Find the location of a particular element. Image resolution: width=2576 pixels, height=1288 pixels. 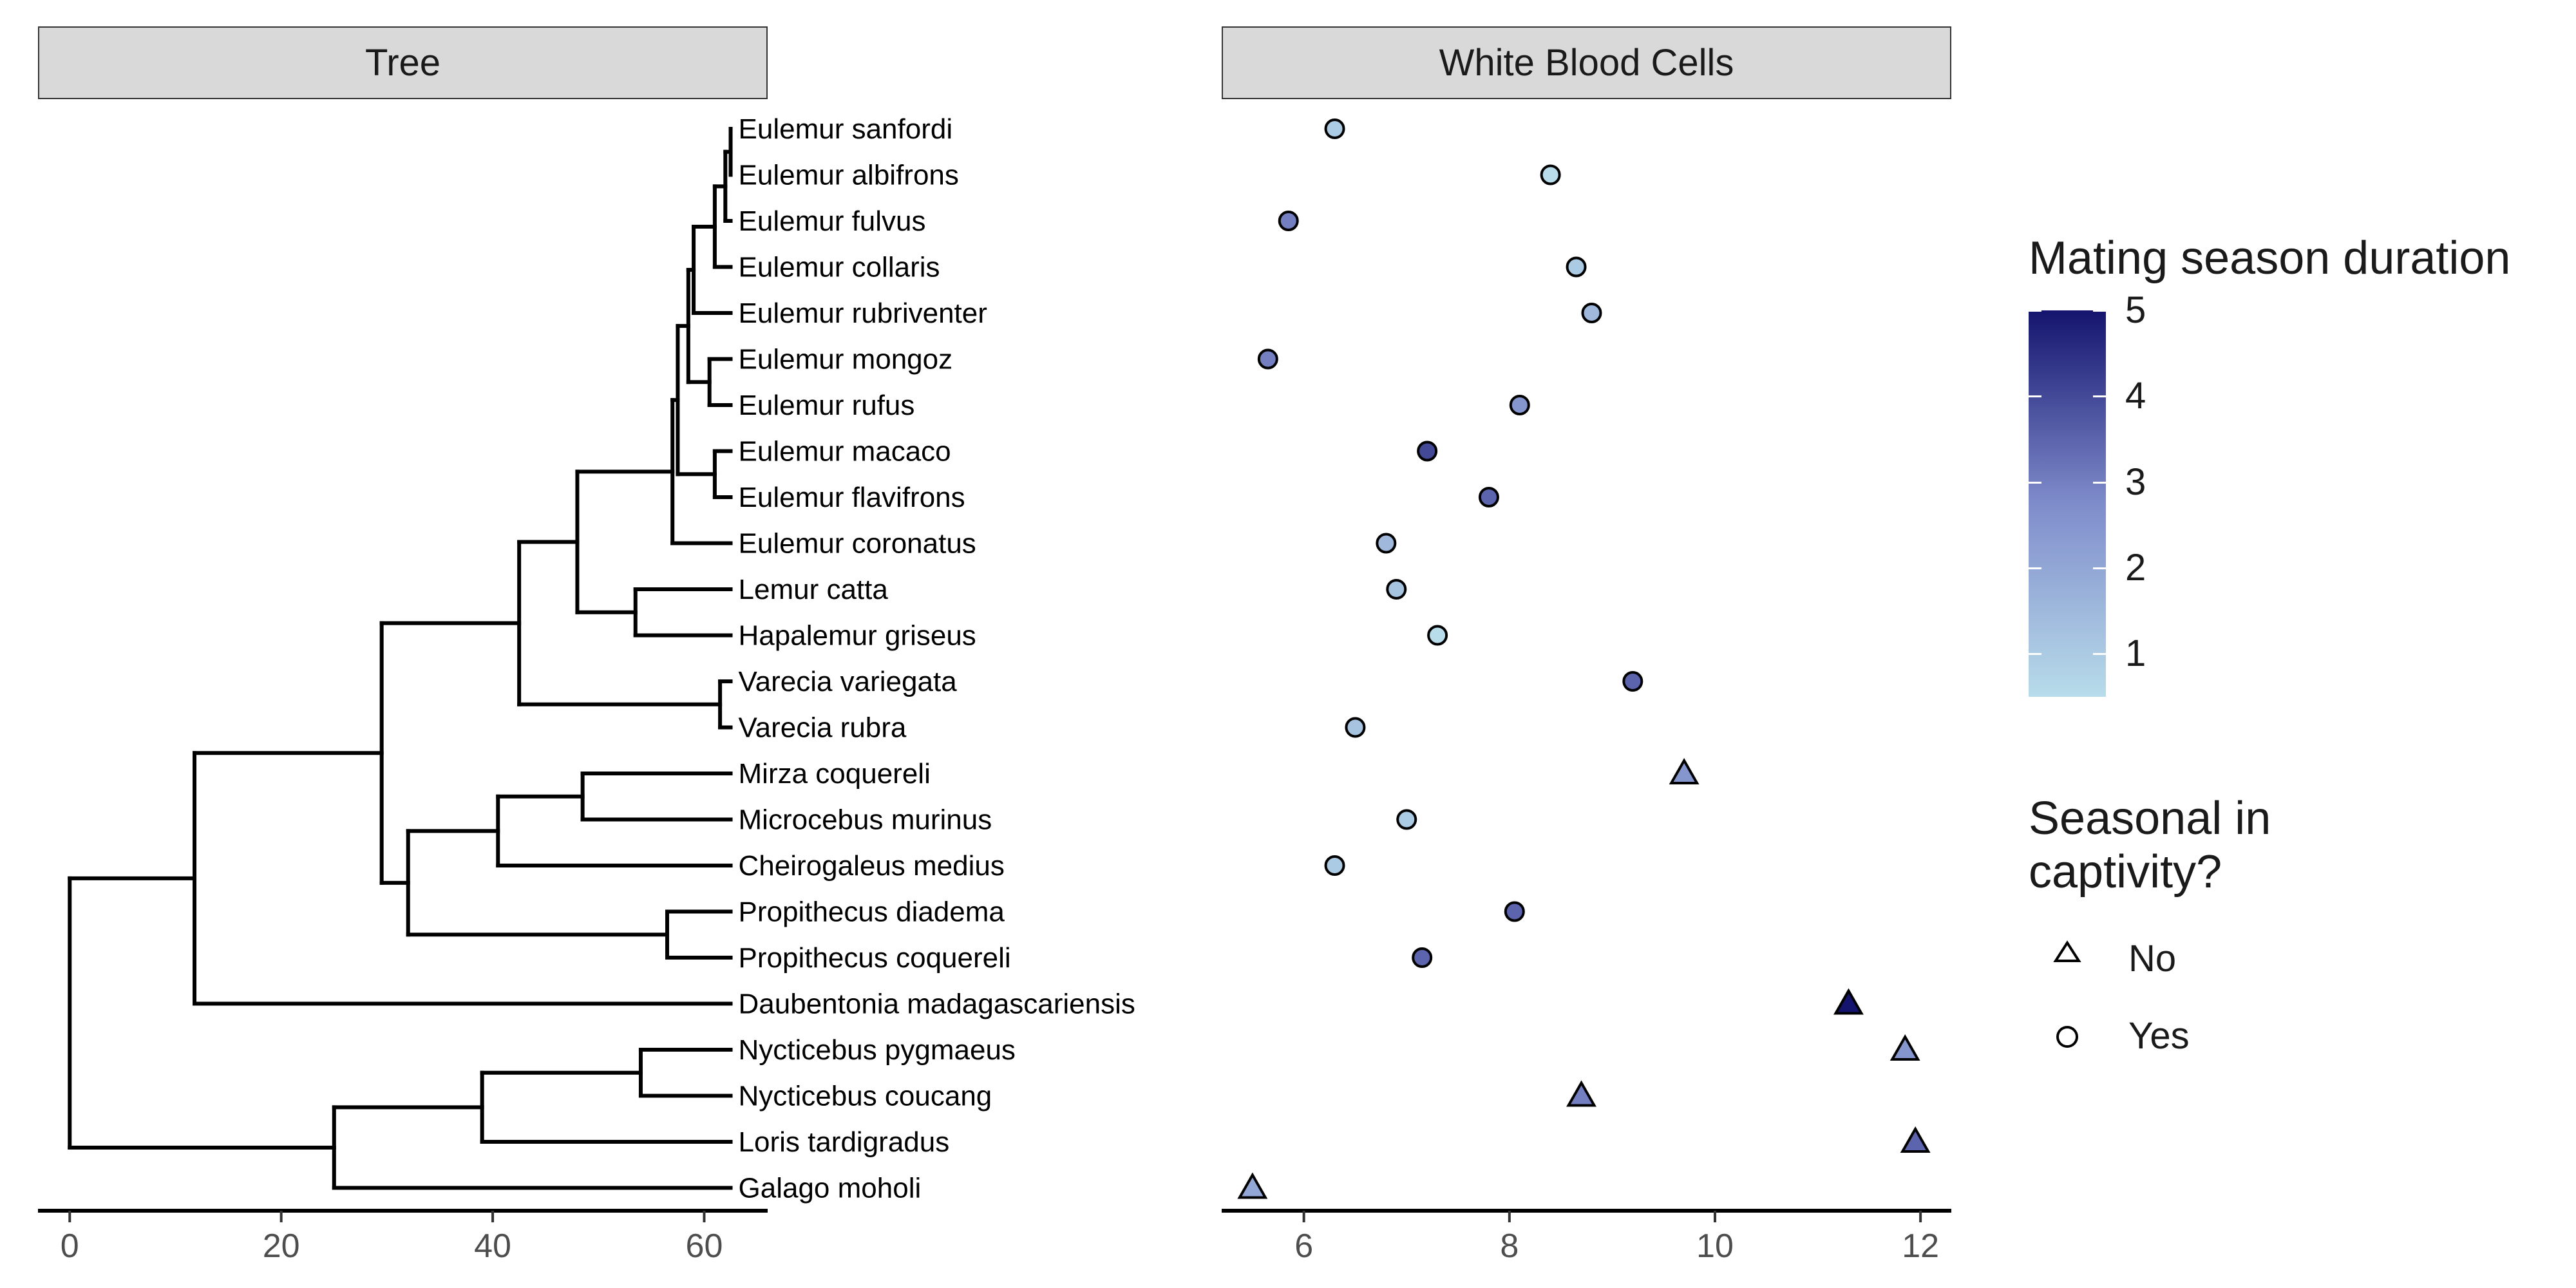

shape-legend-keys is located at coordinates (2067, 994).